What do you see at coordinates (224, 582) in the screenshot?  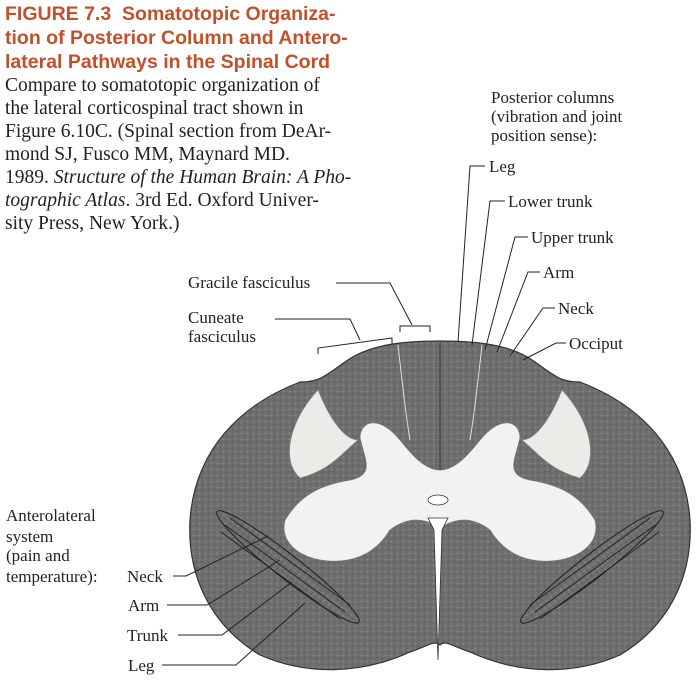 I see `leader-al-arm` at bounding box center [224, 582].